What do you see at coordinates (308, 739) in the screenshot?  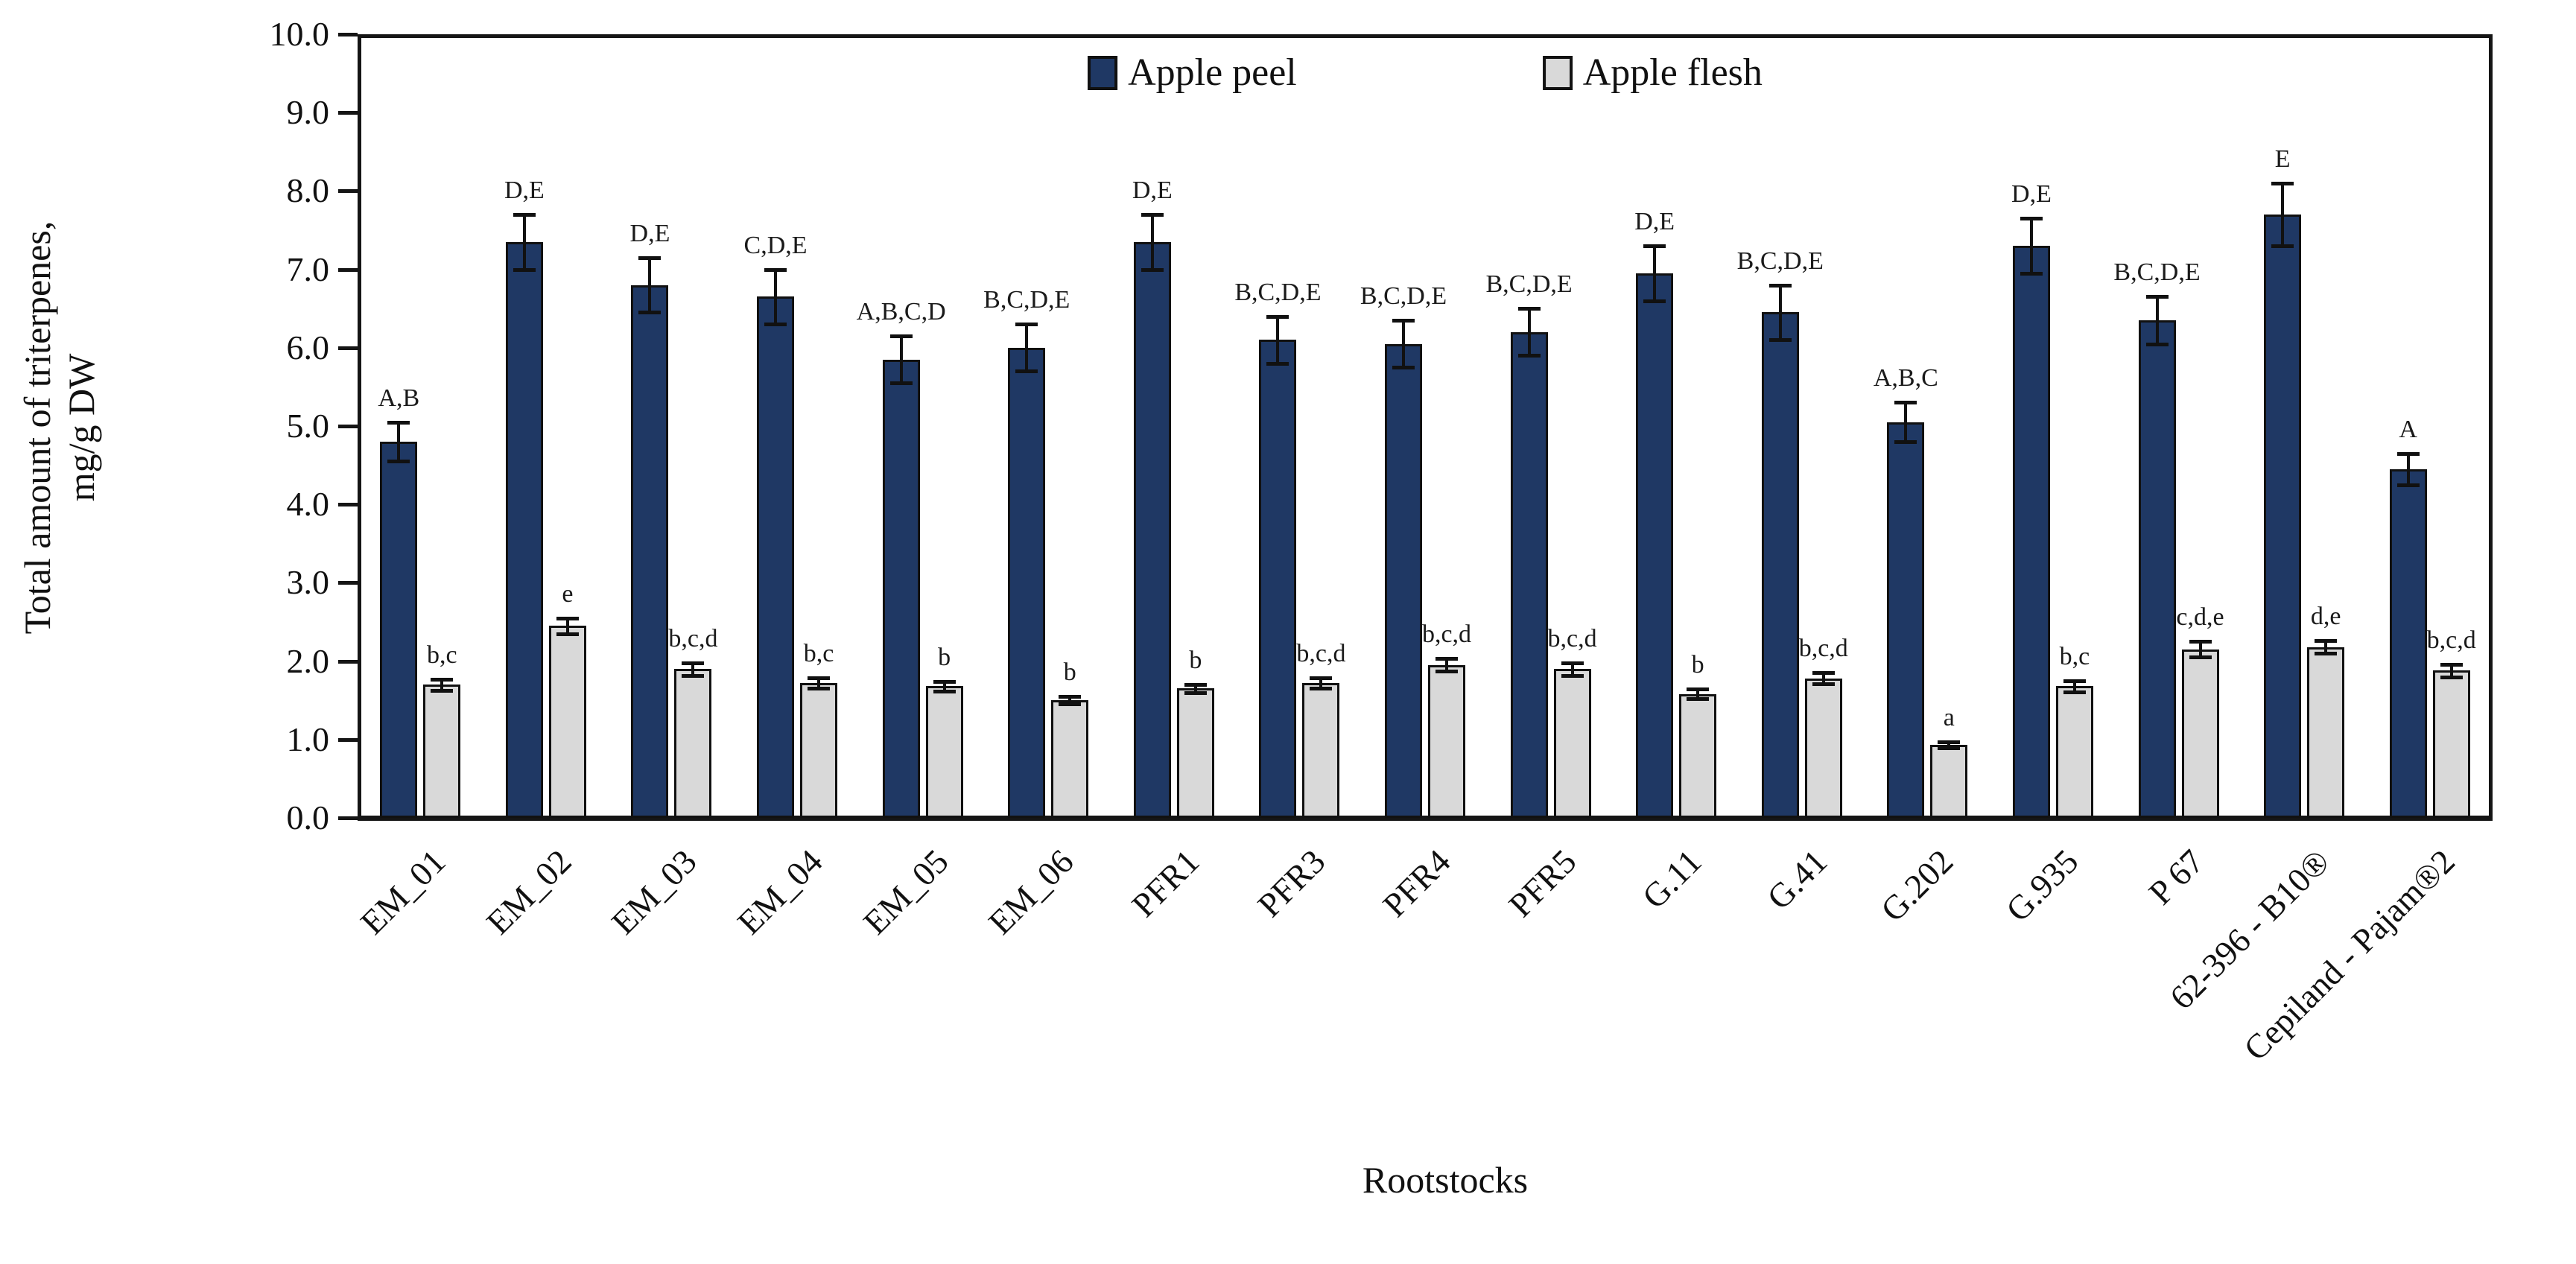 I see `y-tick-label: 1.0` at bounding box center [308, 739].